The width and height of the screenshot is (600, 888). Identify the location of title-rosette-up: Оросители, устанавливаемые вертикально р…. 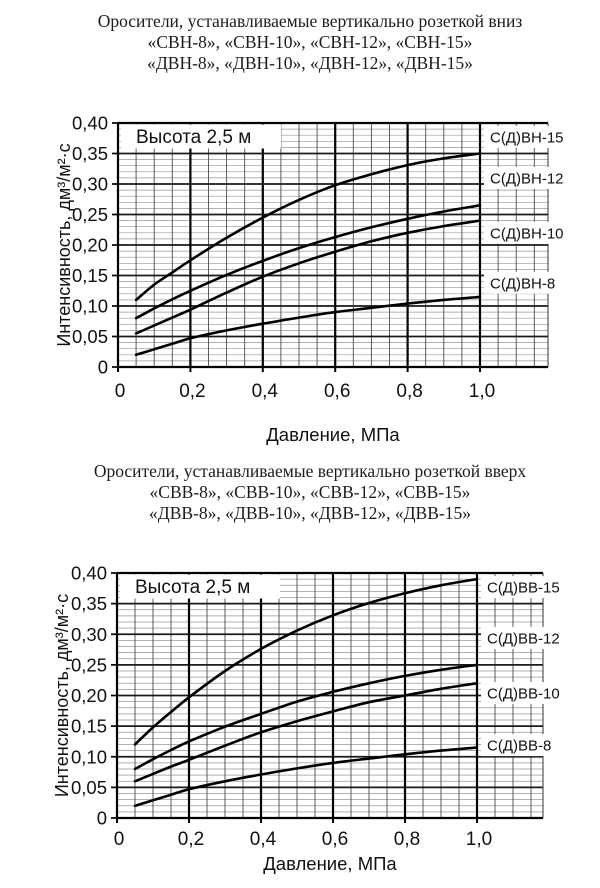
(310, 492).